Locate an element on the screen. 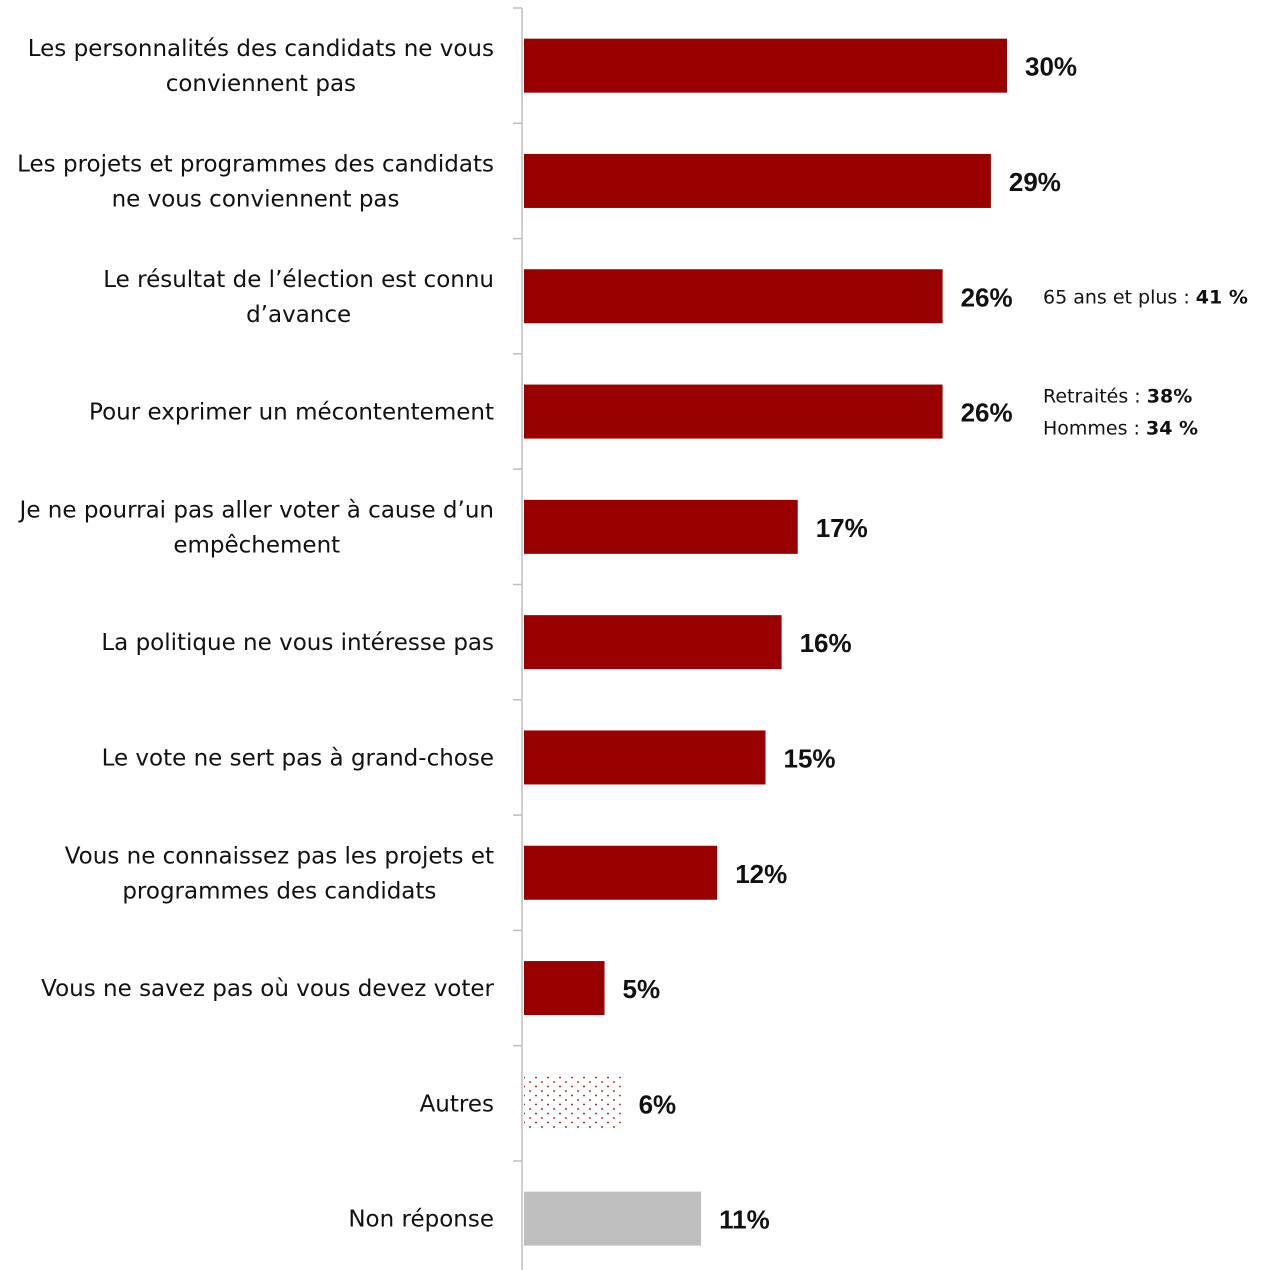  value-label-10: 6% is located at coordinates (658, 1104).